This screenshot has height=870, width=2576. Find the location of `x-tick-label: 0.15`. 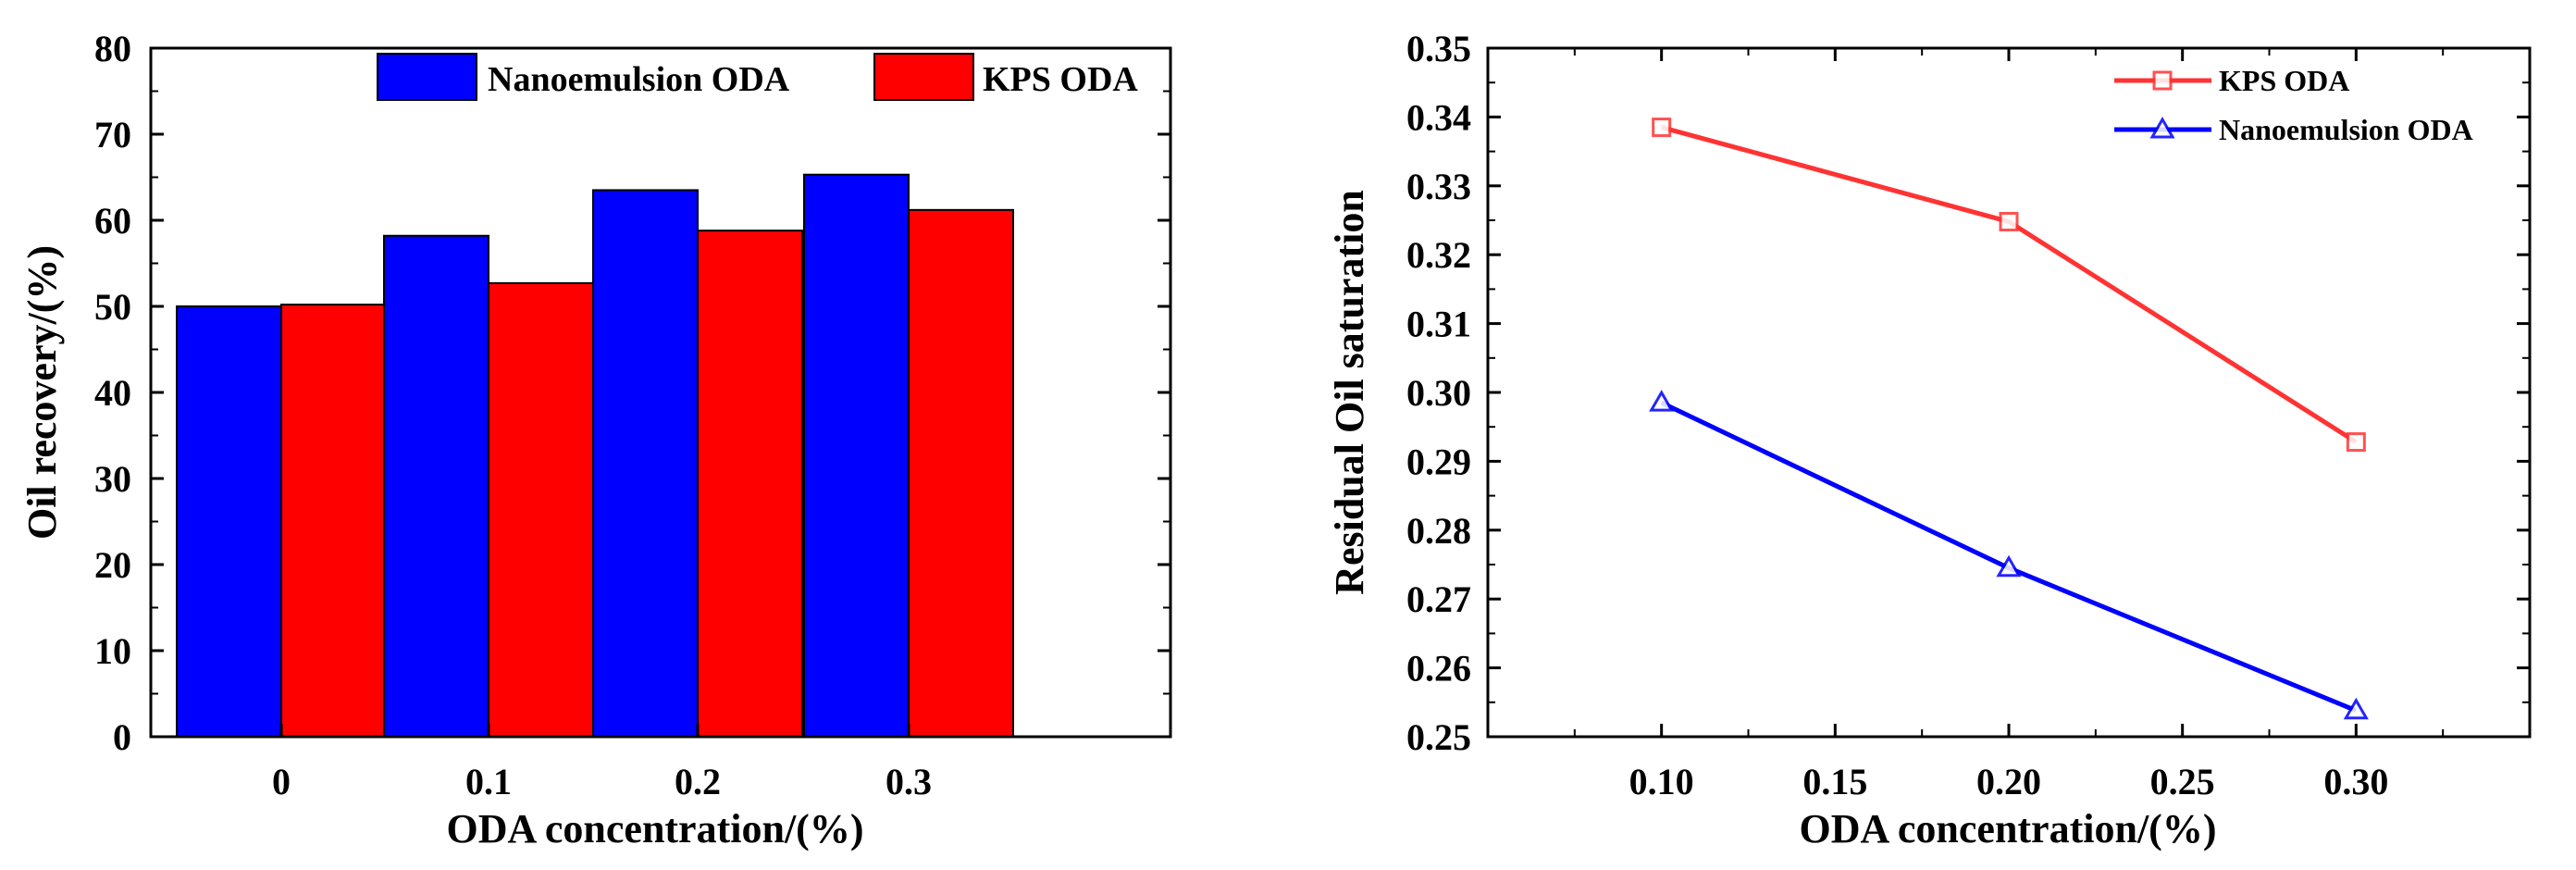

x-tick-label: 0.15 is located at coordinates (1835, 781).